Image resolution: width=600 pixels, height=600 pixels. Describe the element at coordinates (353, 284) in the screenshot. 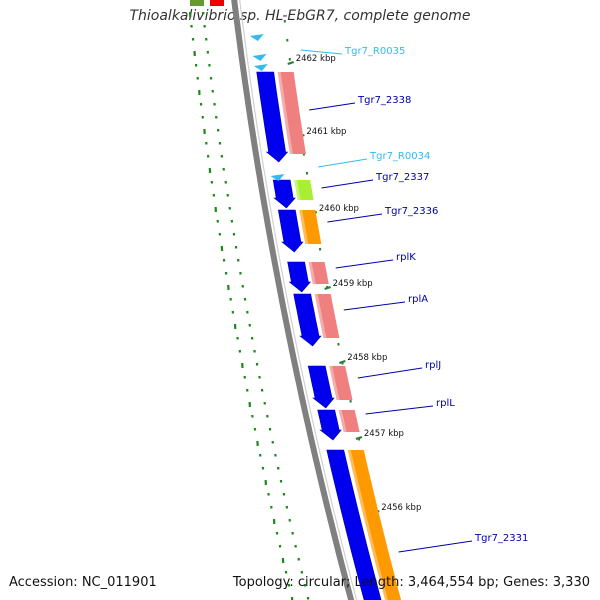

I see `tick-label: 2459 kbp` at that location.